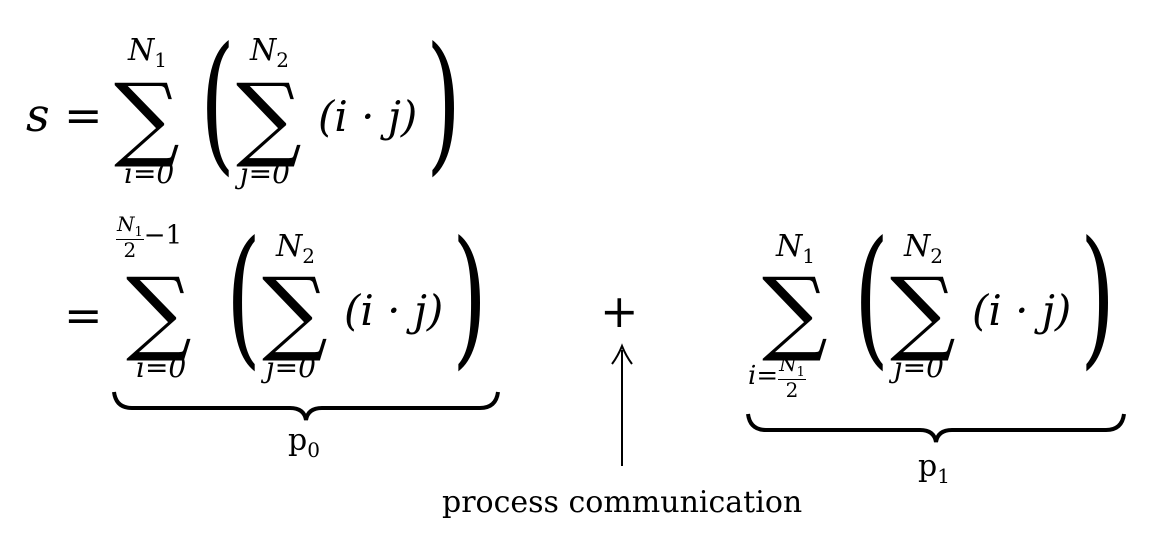 This screenshot has width=1156, height=534. Describe the element at coordinates (919, 367) in the screenshot. I see `right-inner-sum-lower-limit: j=0` at that location.